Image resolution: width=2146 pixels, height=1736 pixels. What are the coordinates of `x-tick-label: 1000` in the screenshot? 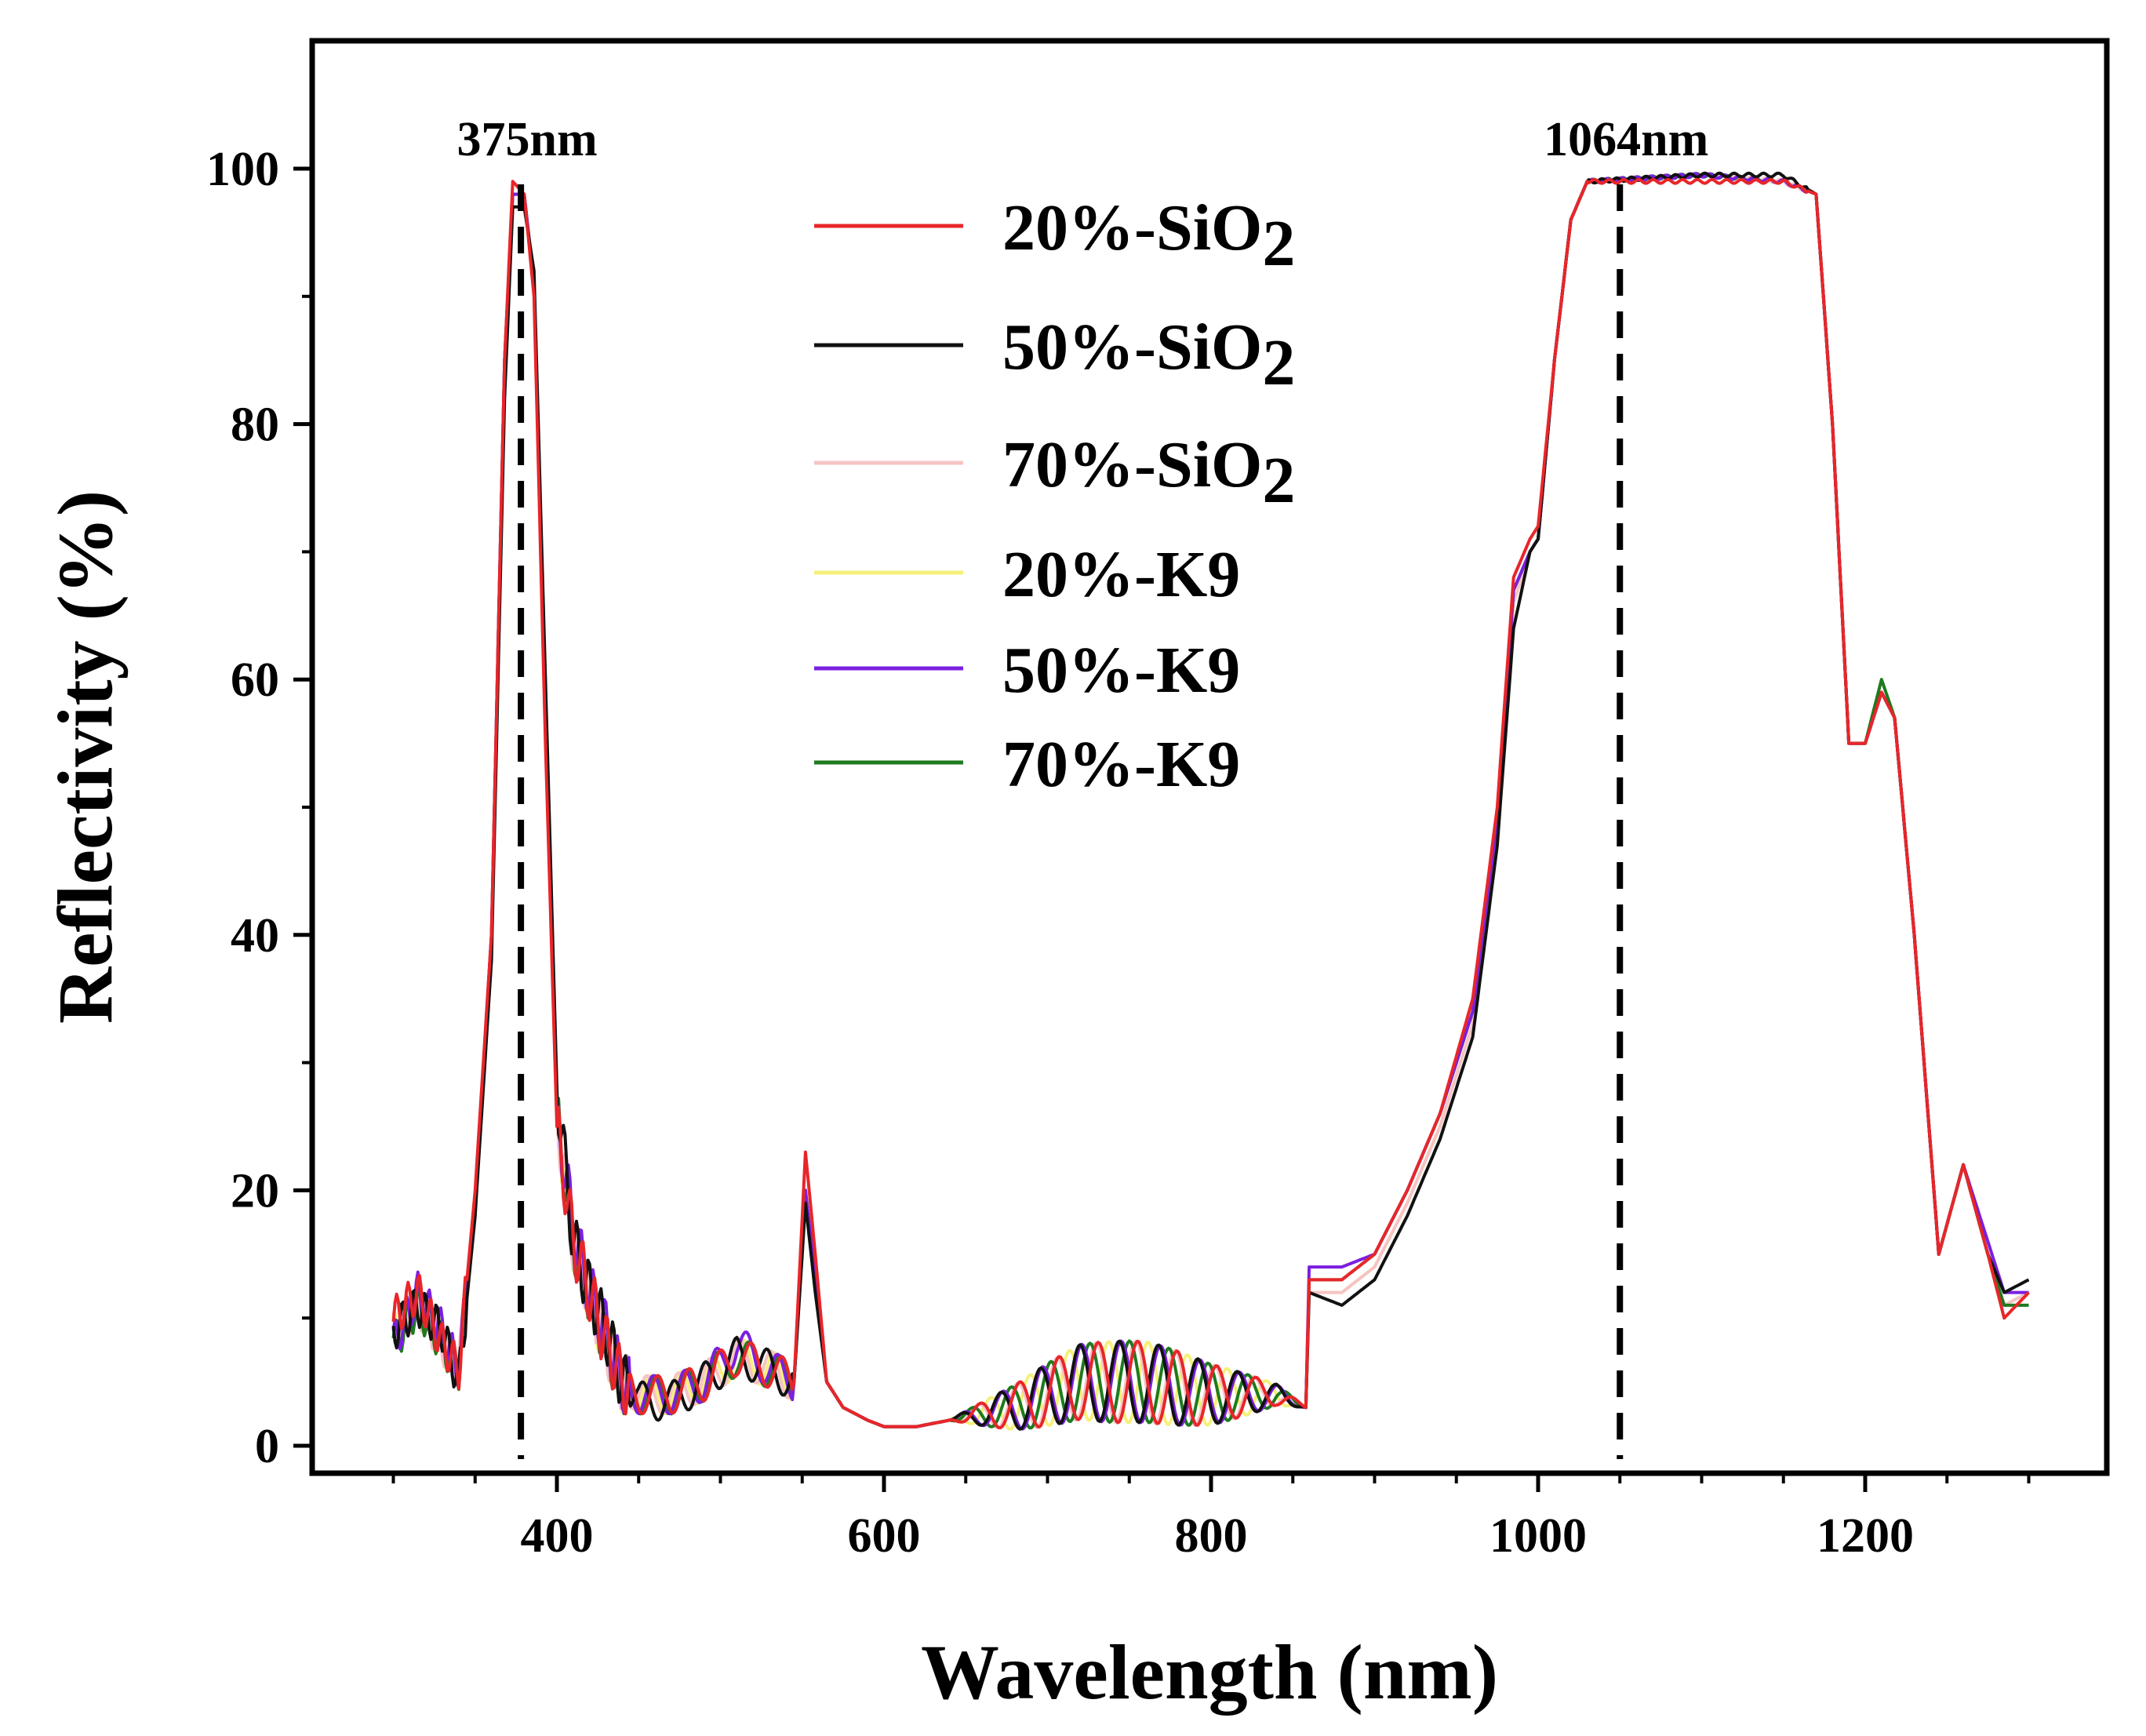 It's located at (1538, 1536).